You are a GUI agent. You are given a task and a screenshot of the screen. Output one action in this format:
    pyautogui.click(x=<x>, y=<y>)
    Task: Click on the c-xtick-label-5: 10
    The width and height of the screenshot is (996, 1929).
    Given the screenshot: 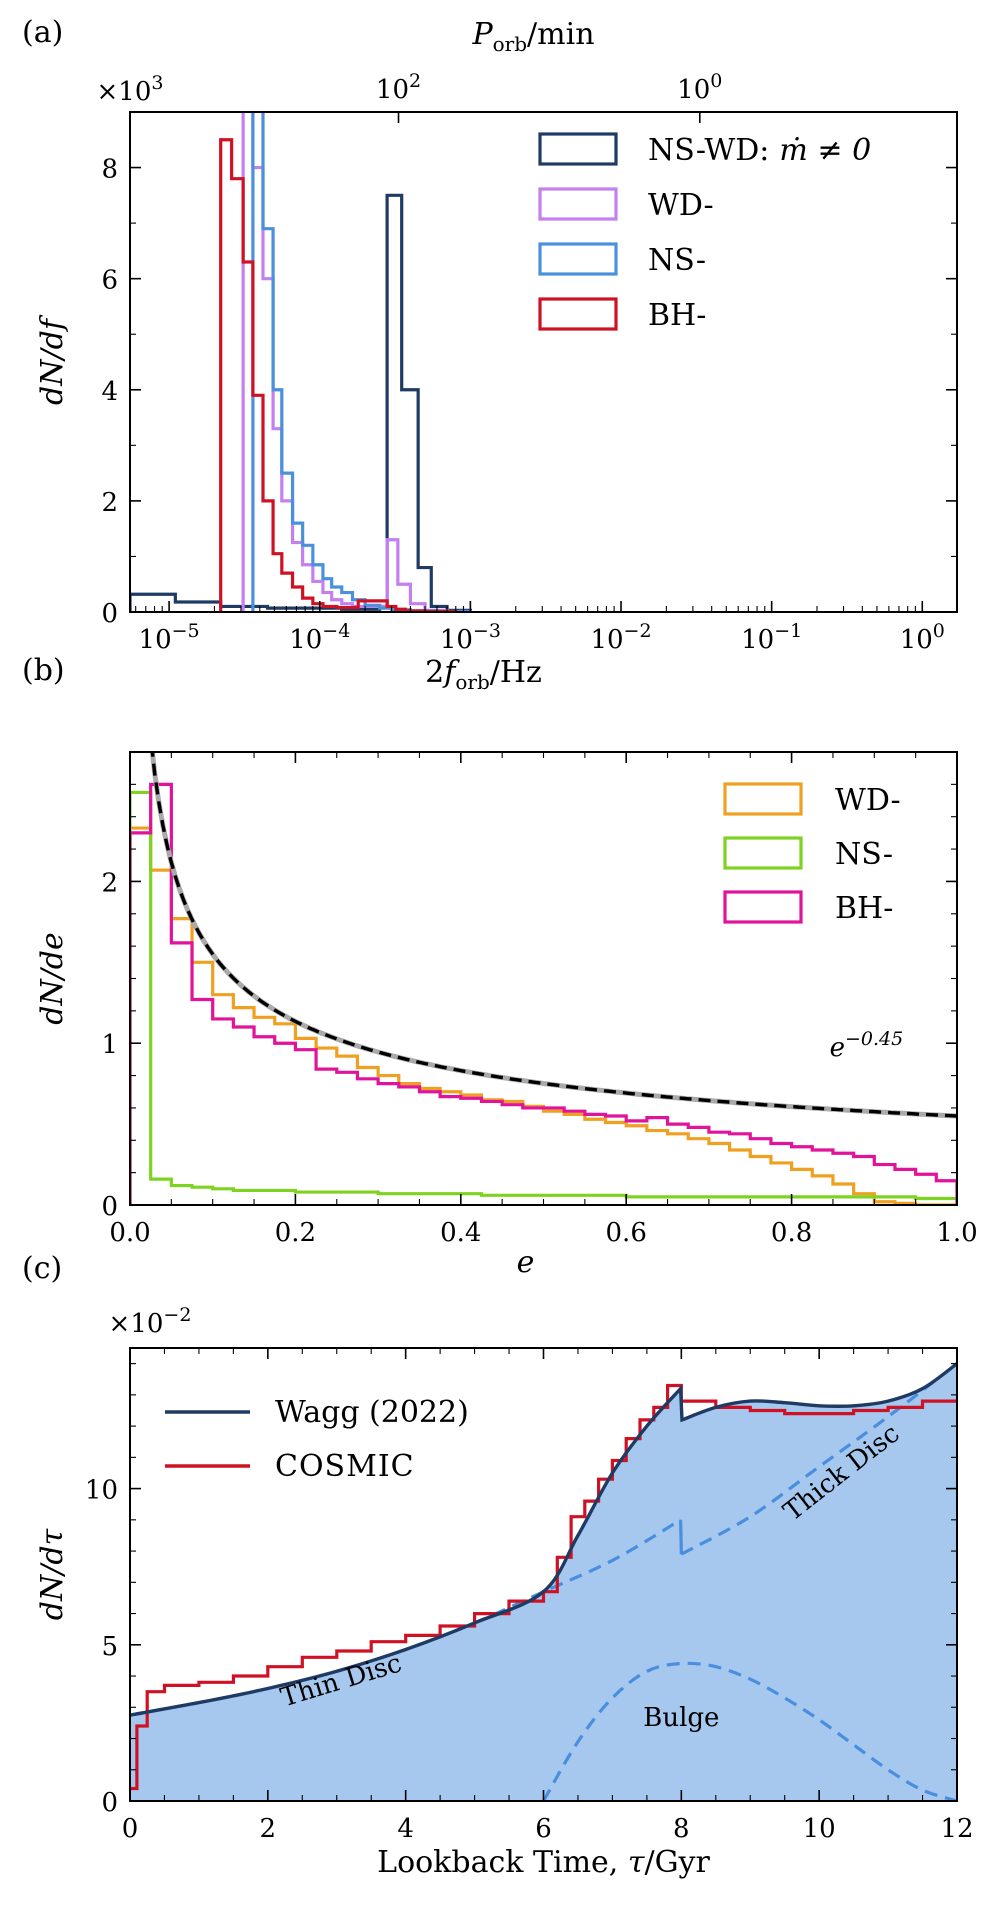 What is the action you would take?
    pyautogui.click(x=819, y=1829)
    